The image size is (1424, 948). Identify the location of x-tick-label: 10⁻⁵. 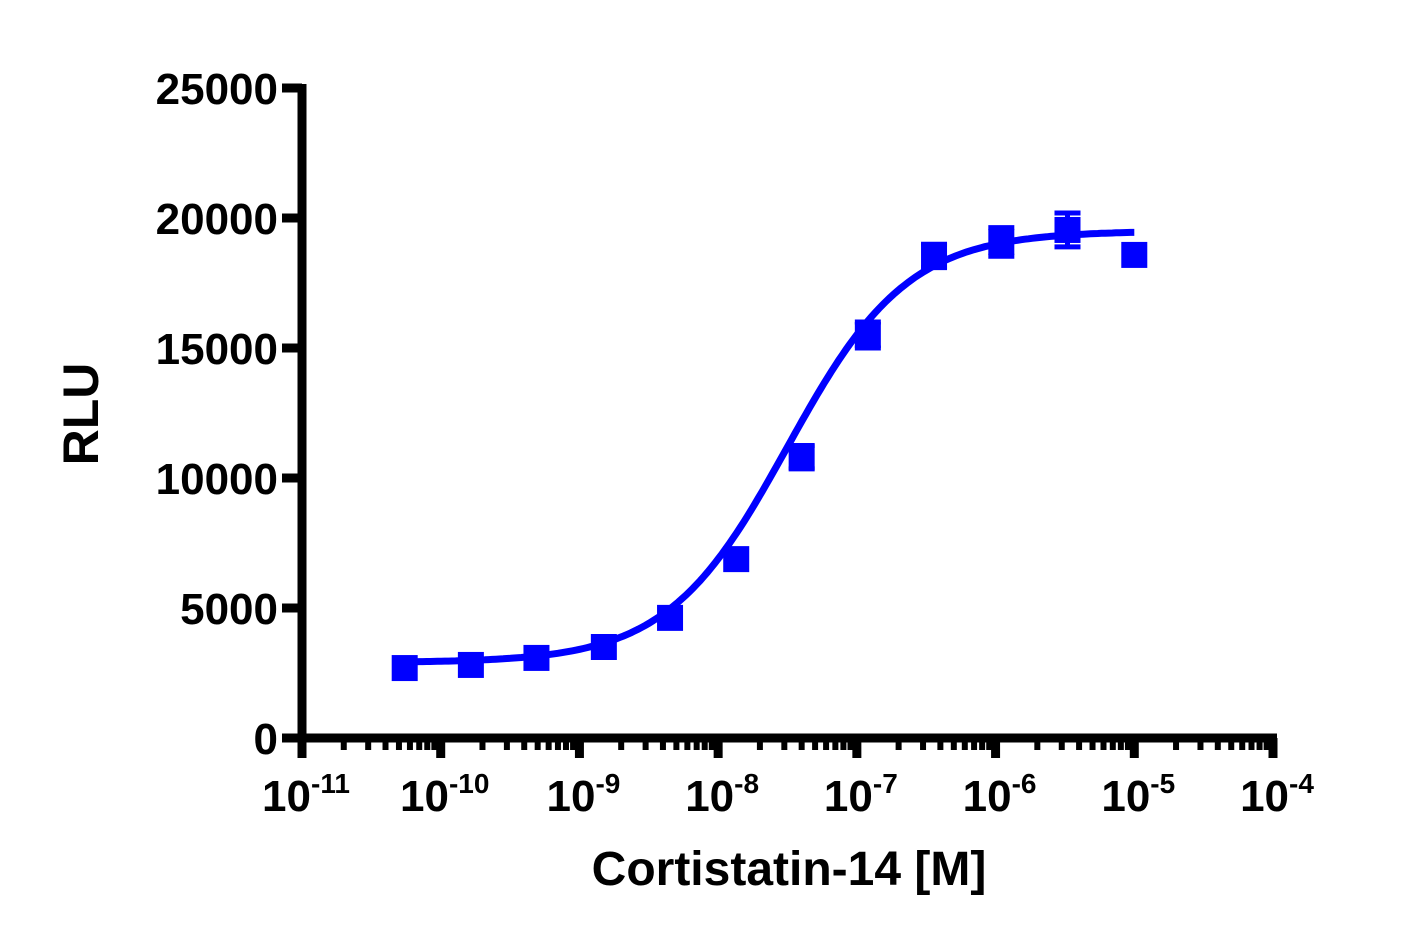
(1138, 794).